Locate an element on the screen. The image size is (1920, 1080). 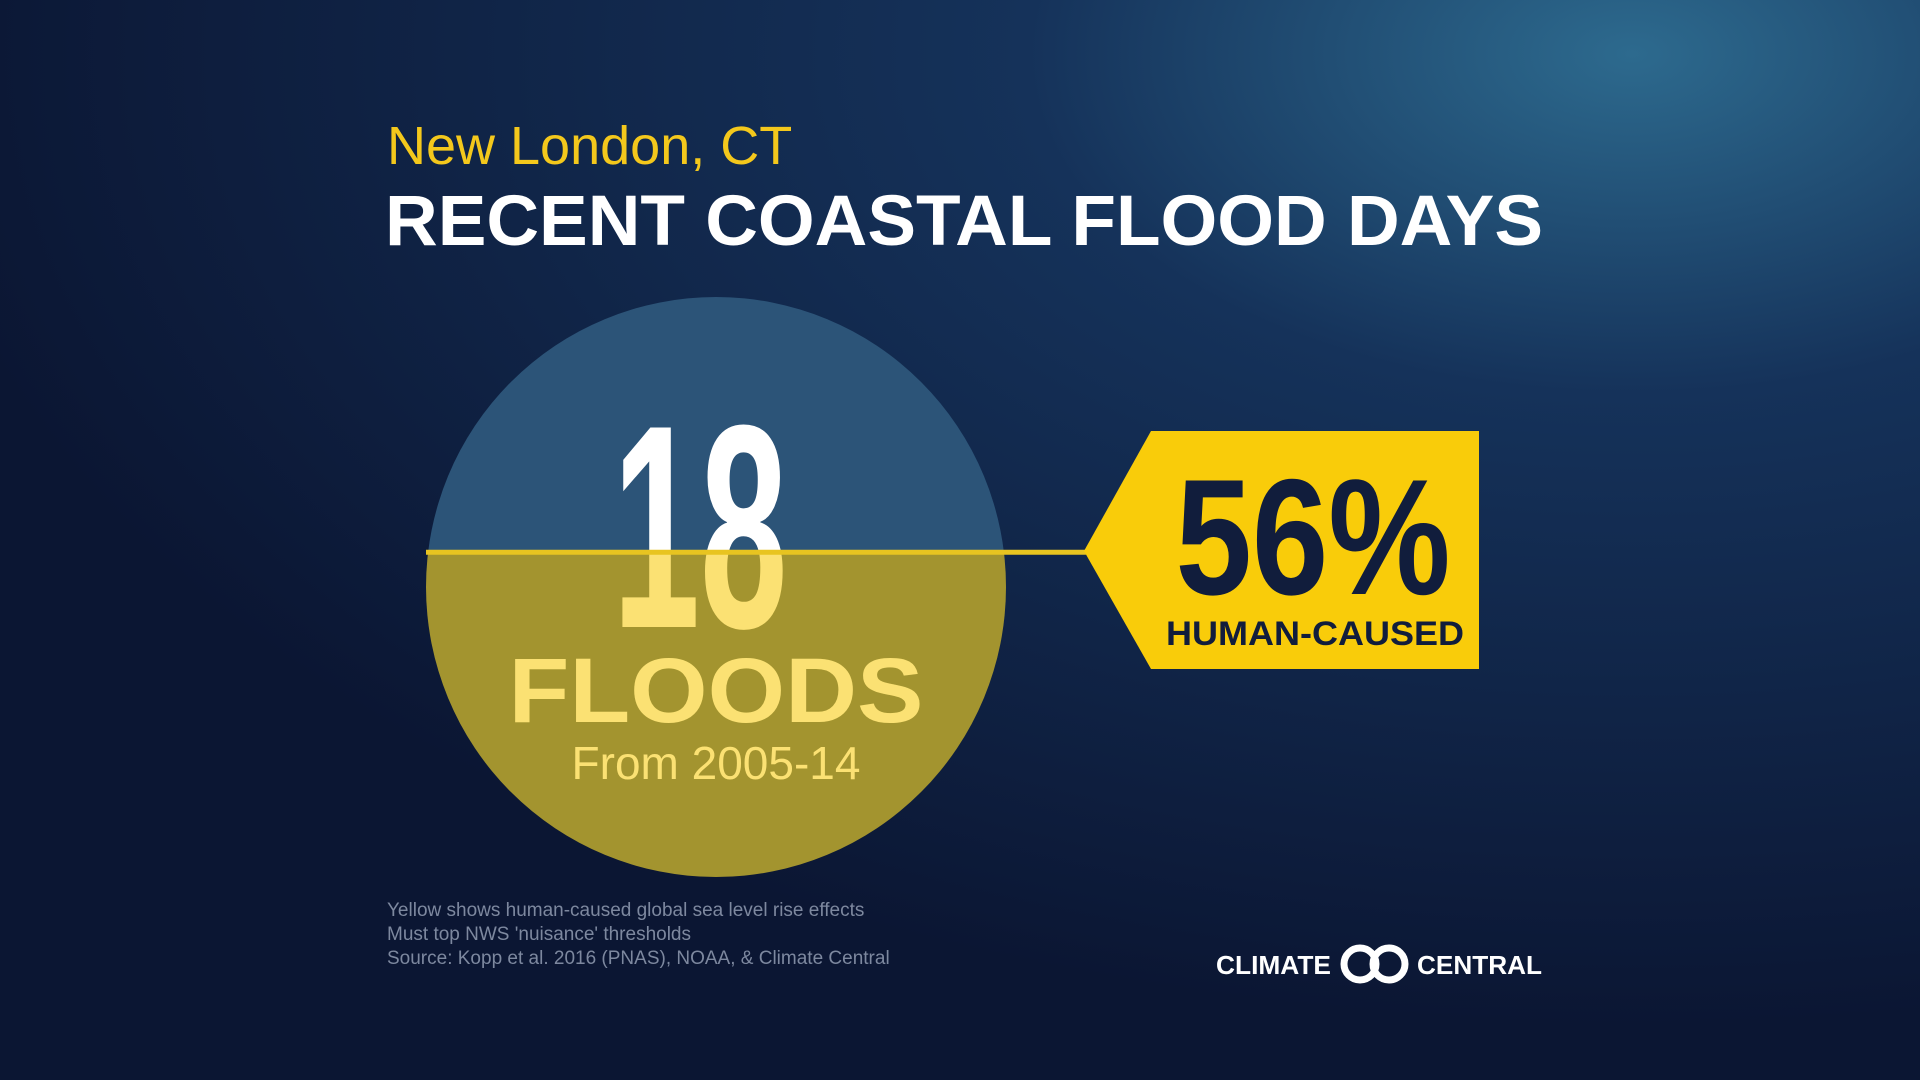
callout-label: HUMAN-CAUSED is located at coordinates (1315, 634).